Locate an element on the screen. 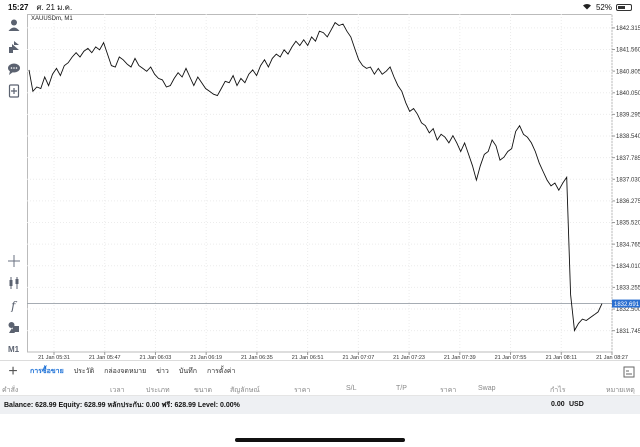 The width and height of the screenshot is (640, 447). y-tick-label: 1842.315 is located at coordinates (628, 29).